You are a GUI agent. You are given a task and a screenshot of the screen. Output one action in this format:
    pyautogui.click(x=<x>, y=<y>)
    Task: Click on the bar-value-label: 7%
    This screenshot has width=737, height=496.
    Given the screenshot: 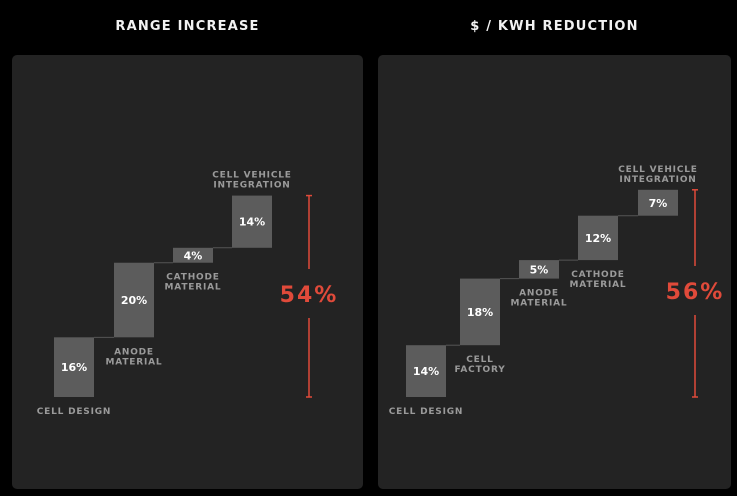 What is the action you would take?
    pyautogui.click(x=658, y=203)
    